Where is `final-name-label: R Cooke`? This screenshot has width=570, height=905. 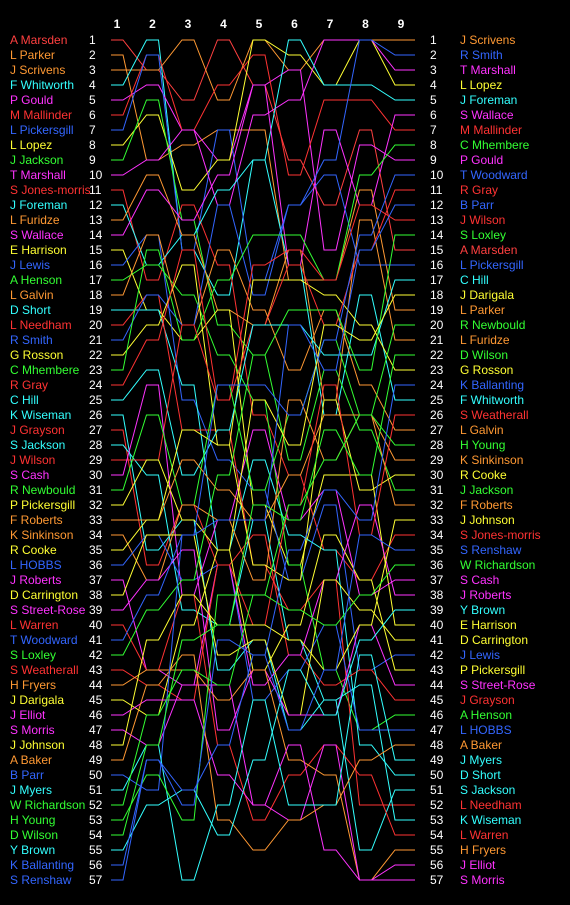
final-name-label: R Cooke is located at coordinates (483, 475).